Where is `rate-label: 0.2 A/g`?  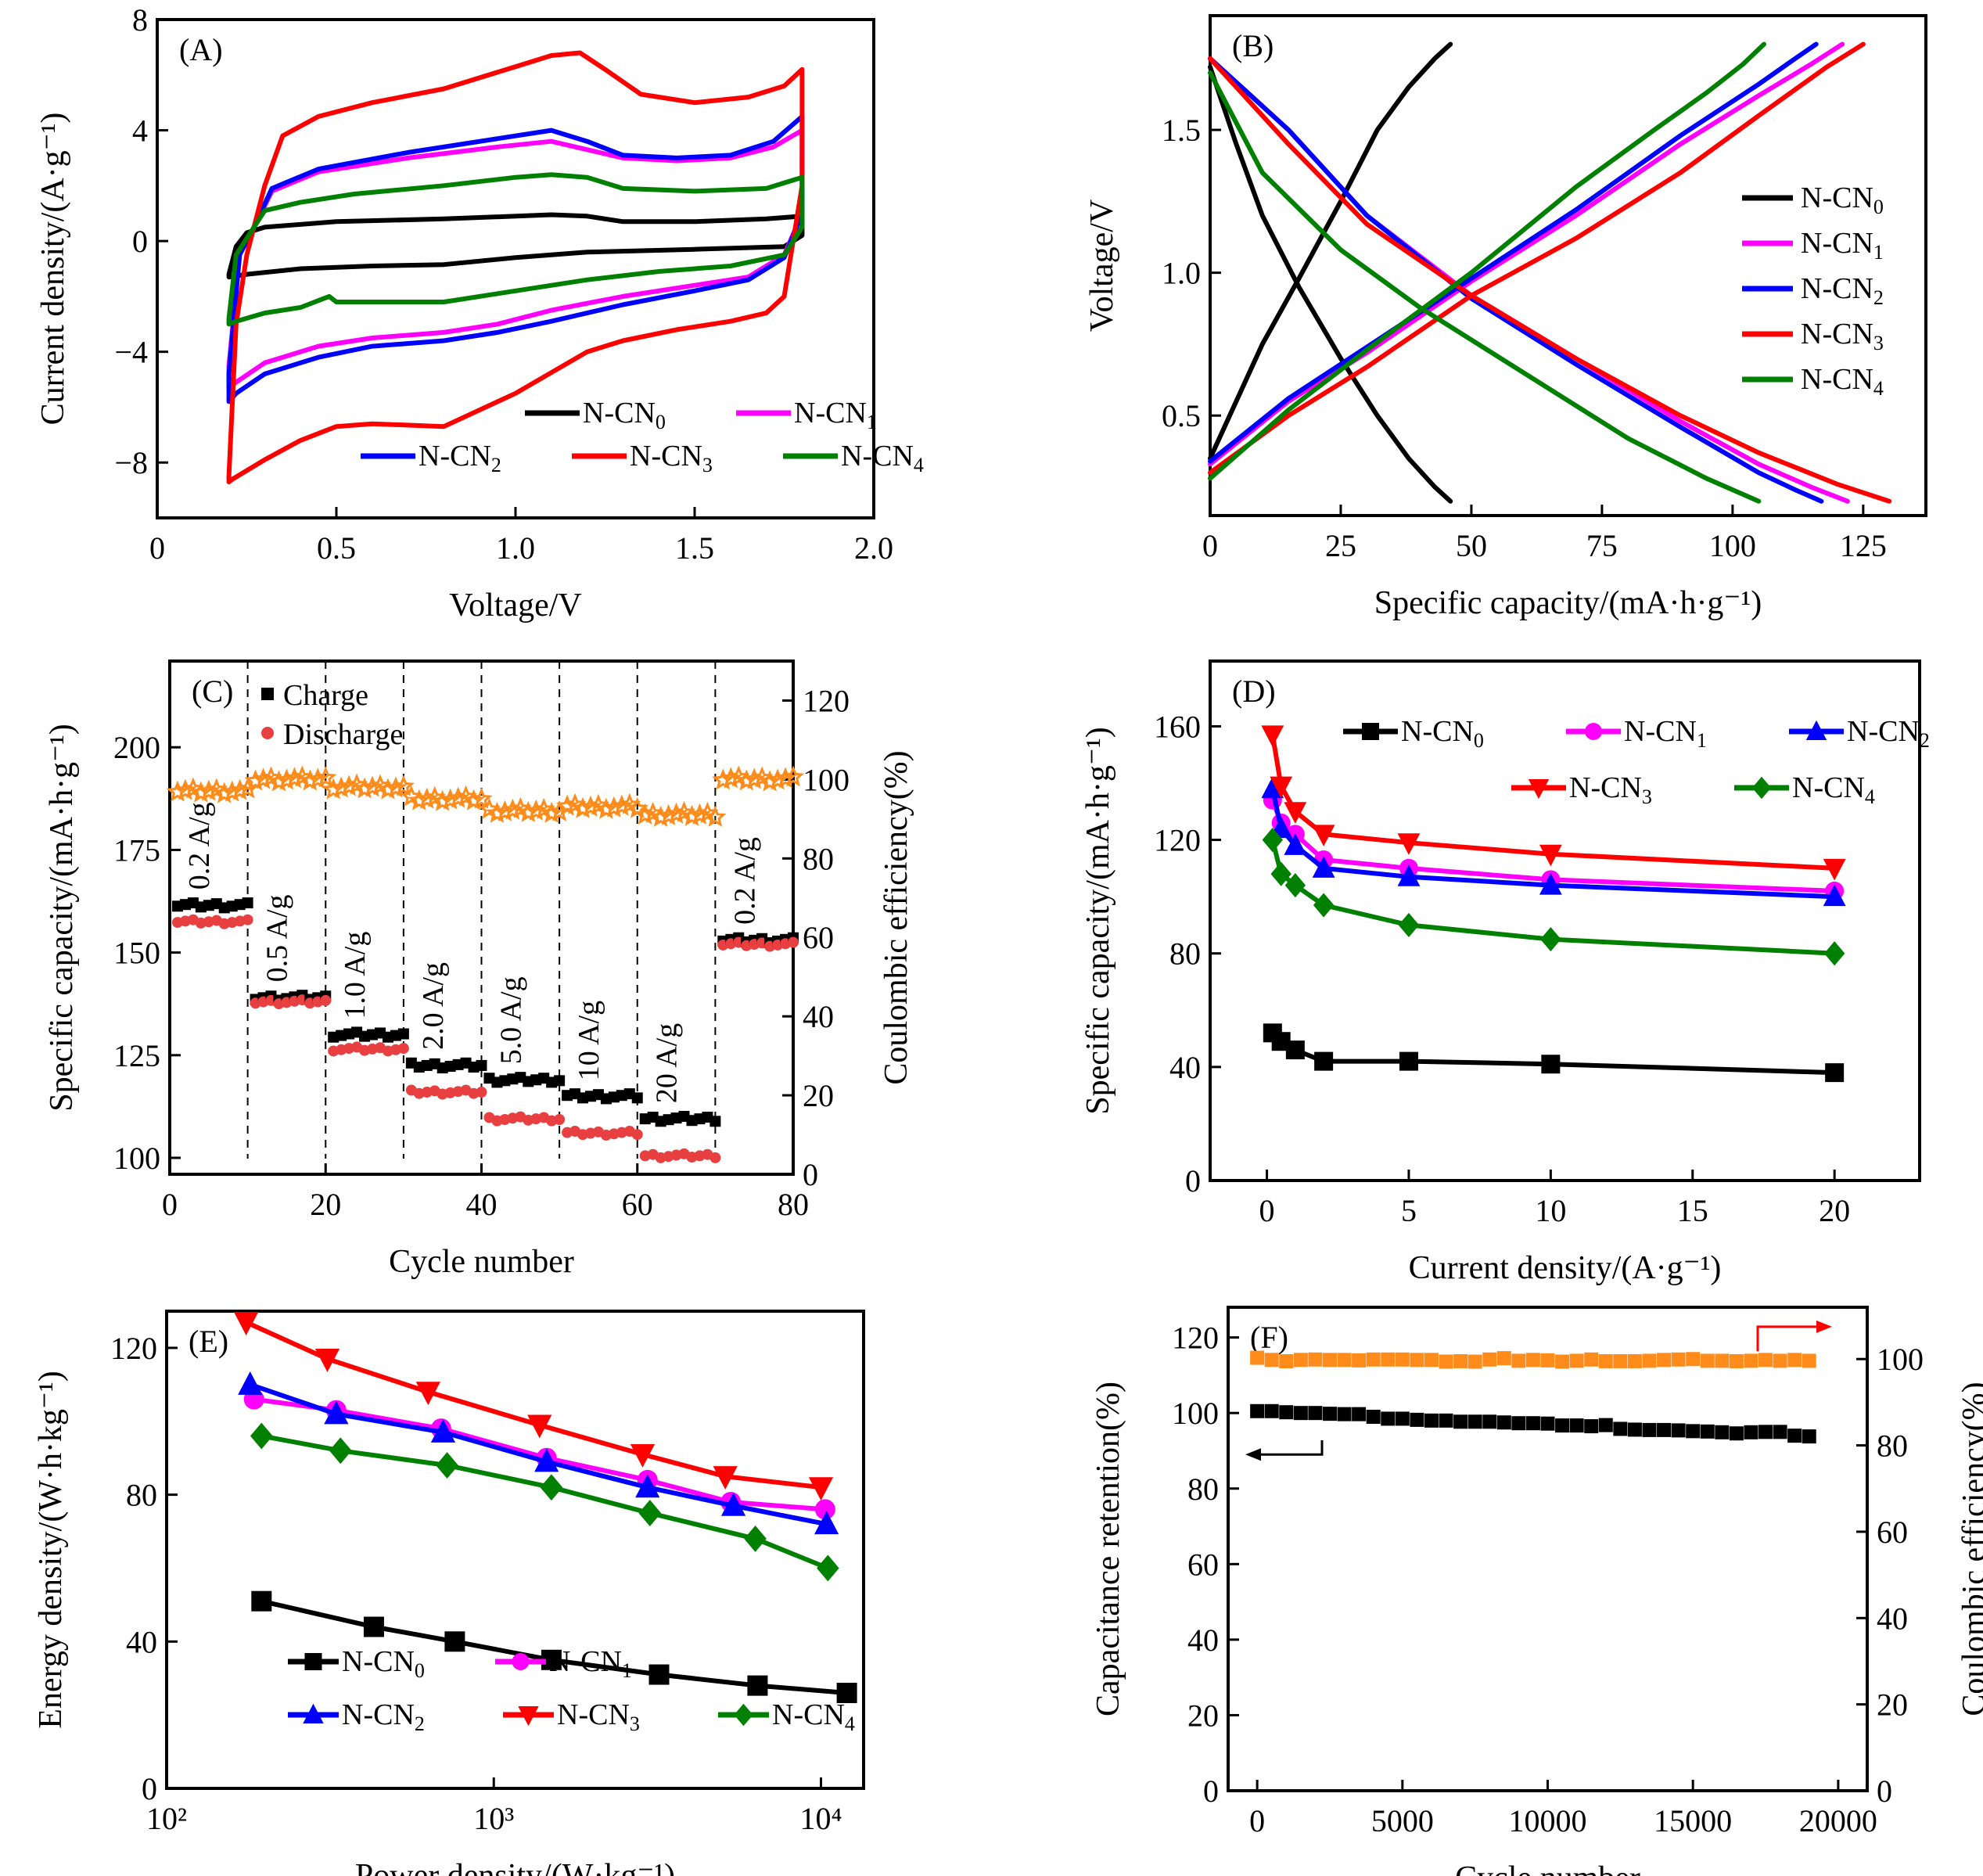 rate-label: 0.2 A/g is located at coordinates (199, 845).